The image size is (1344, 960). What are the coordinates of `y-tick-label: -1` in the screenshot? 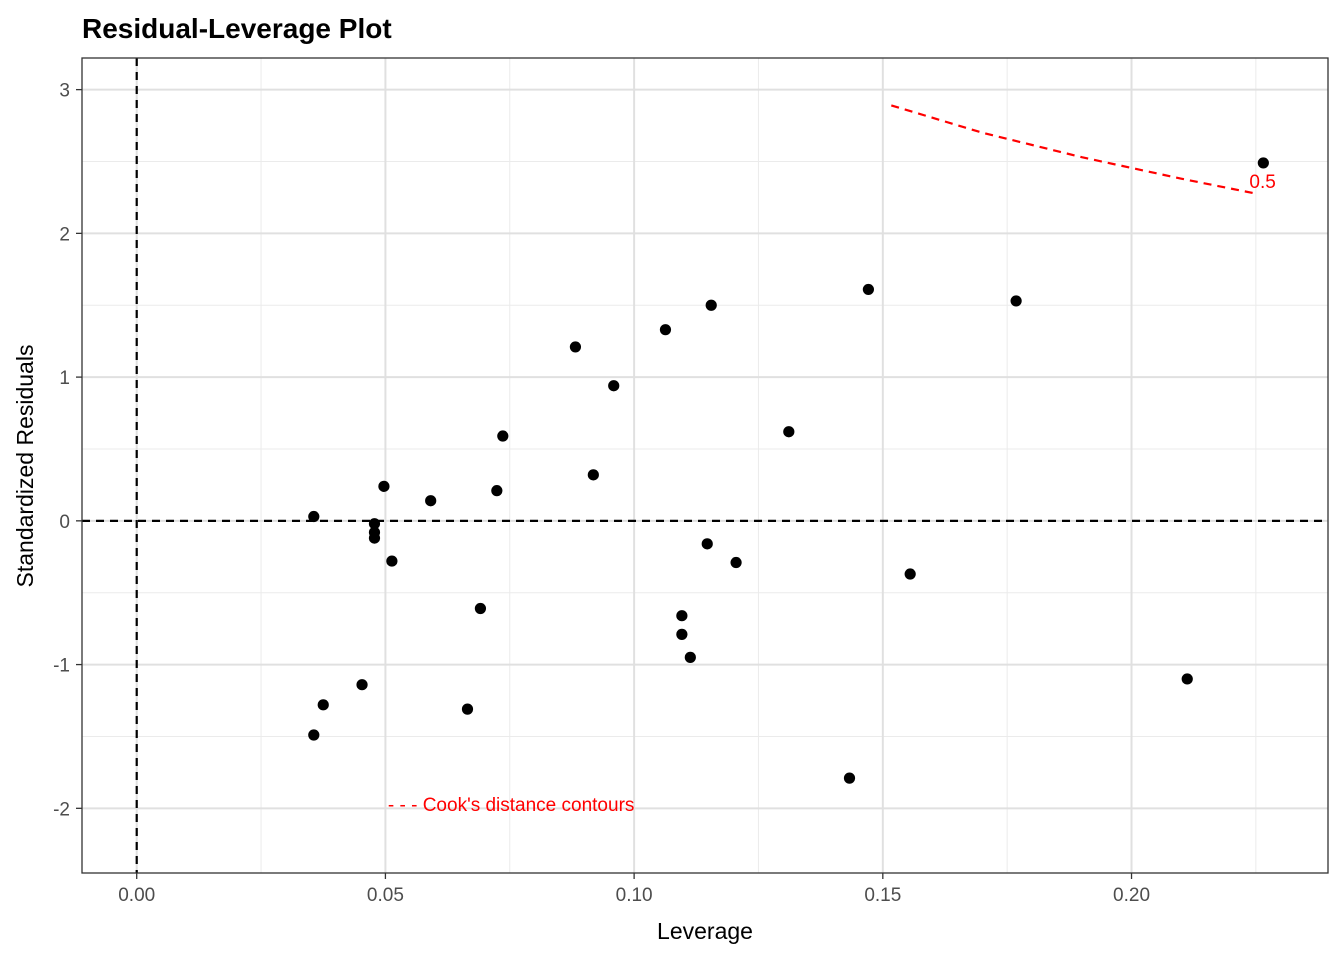 It's located at (61, 666).